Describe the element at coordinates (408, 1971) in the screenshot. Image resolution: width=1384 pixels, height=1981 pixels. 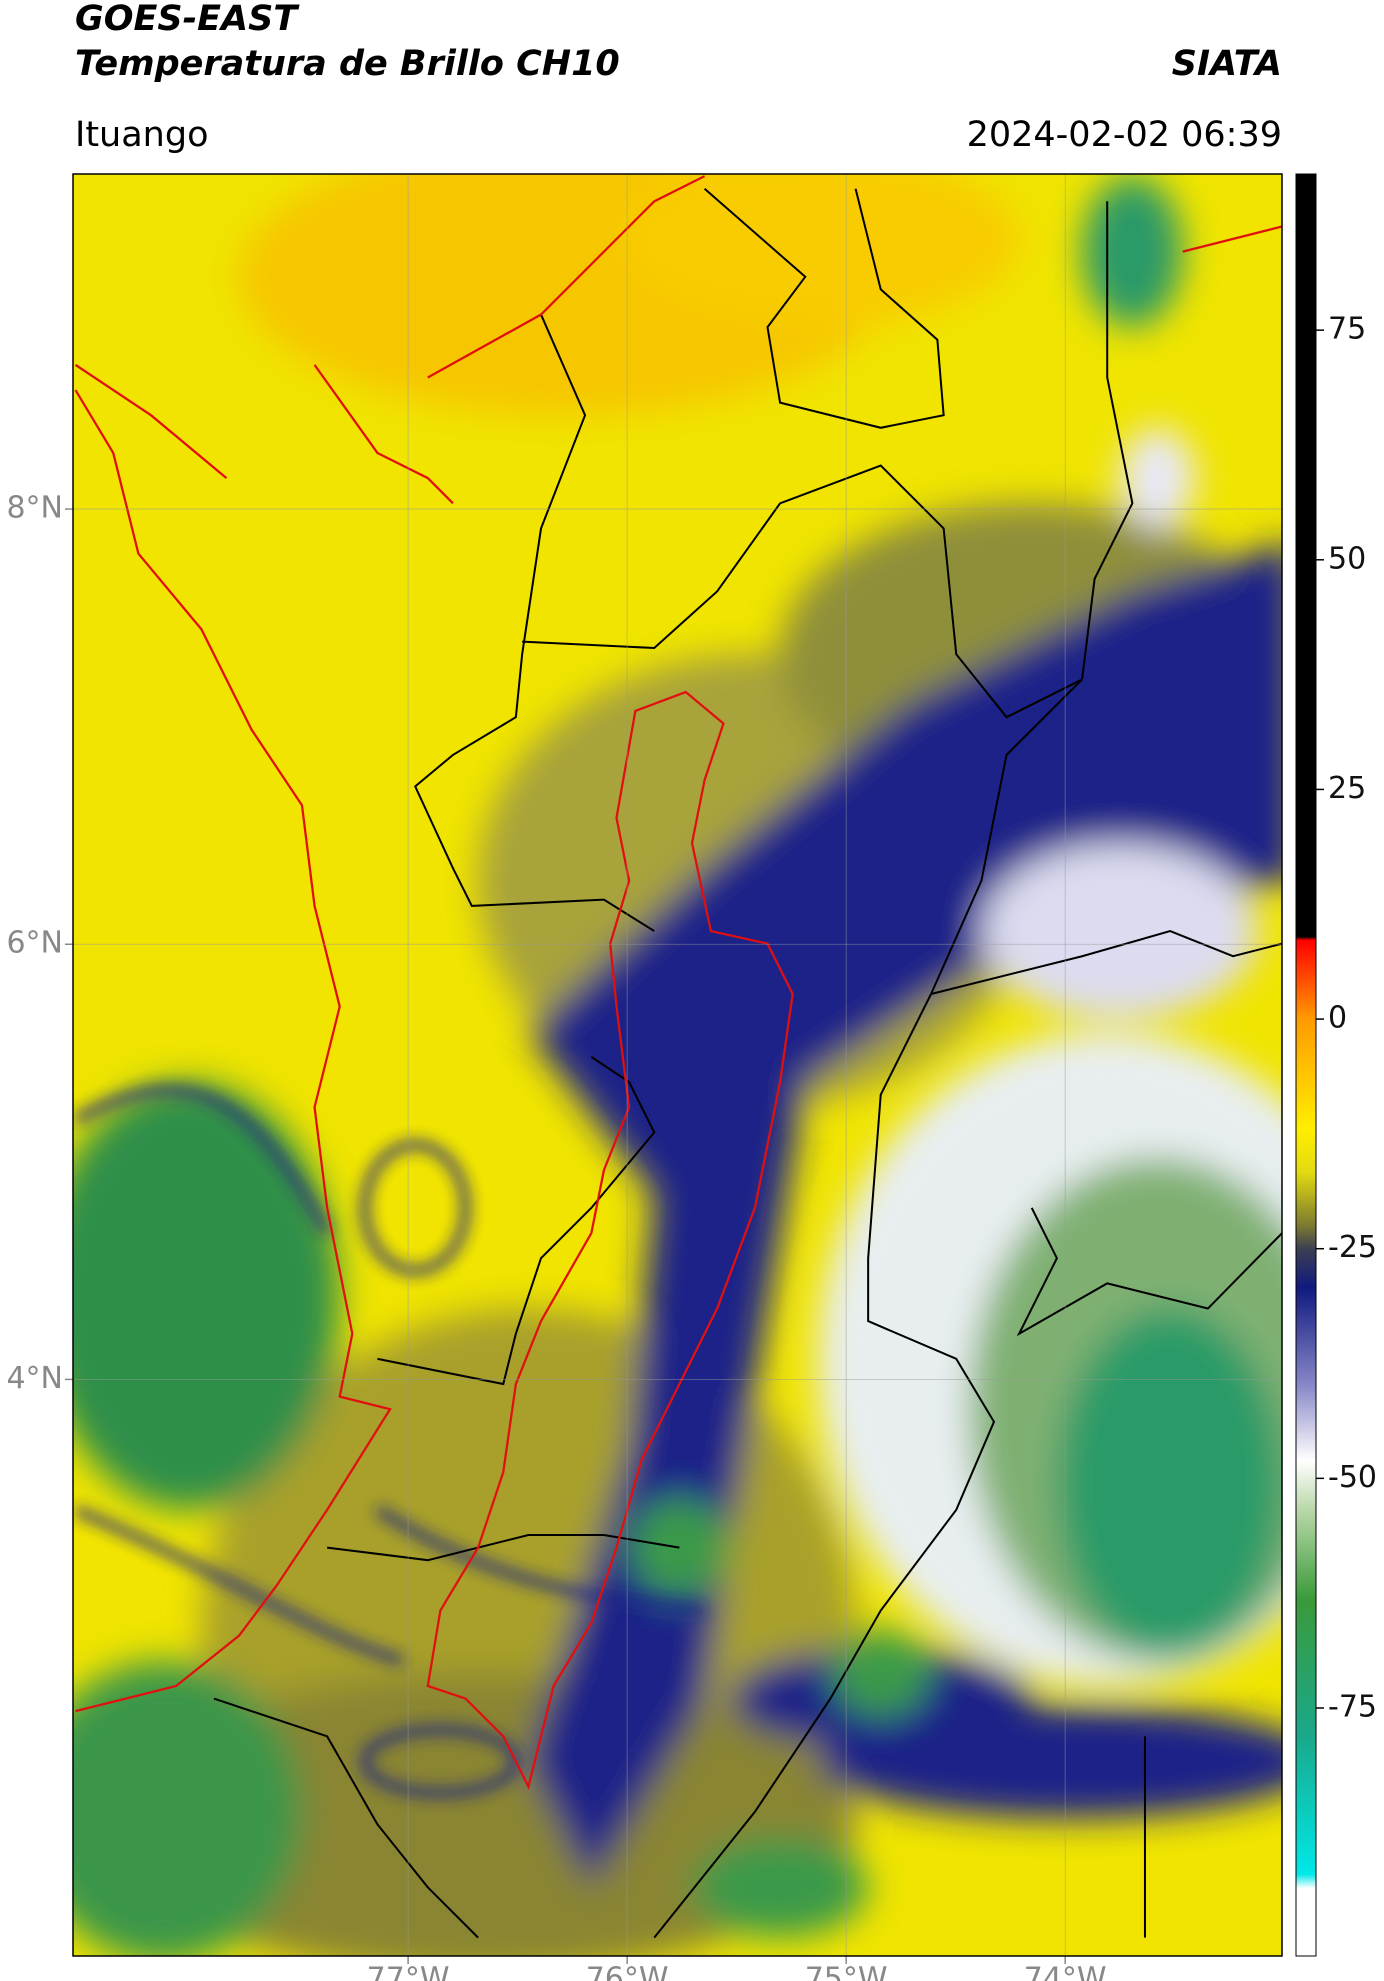
I see `x-tick-label: 77°W` at that location.